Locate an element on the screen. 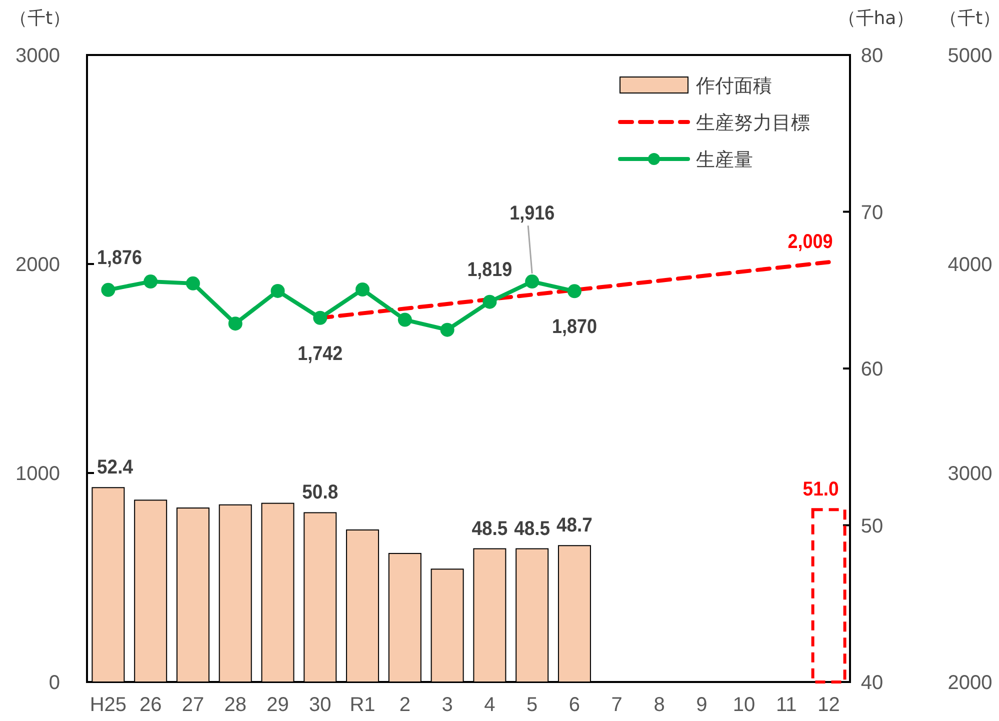 The width and height of the screenshot is (999, 721). x-tick-label: R1 is located at coordinates (363, 705).